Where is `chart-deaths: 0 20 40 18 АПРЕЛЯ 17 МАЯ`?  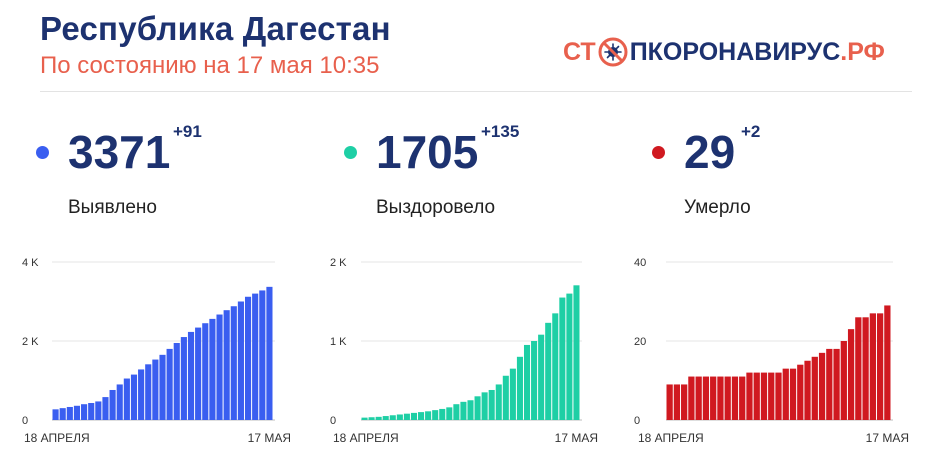 chart-deaths: 0 20 40 18 АПРЕЛЯ 17 МАЯ is located at coordinates (771, 351).